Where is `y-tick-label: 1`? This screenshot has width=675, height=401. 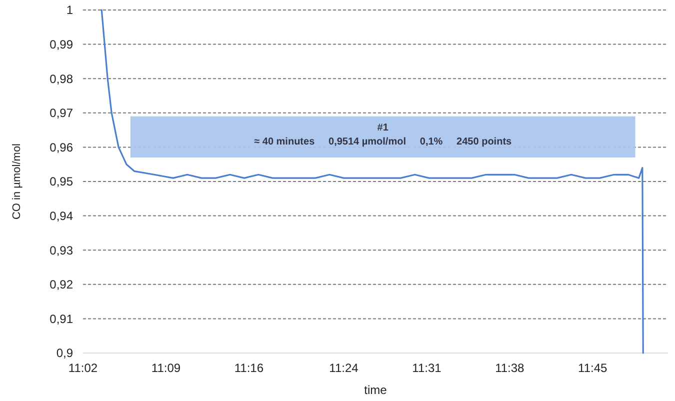
y-tick-label: 1 is located at coordinates (70, 10).